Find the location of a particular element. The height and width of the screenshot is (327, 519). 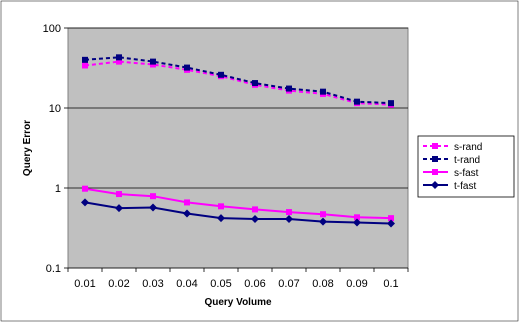

x-tick-label: 0.1 is located at coordinates (390, 284).